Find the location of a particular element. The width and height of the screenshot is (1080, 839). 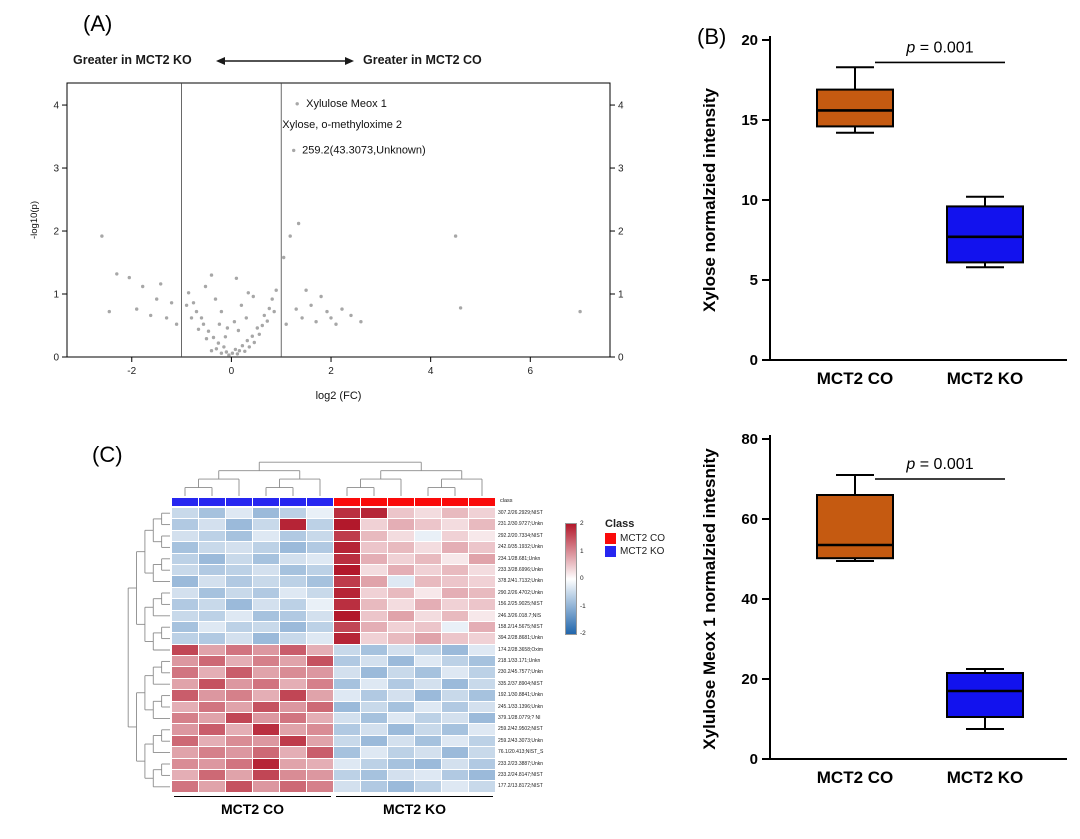

heatmap-row-label: 192.1/30.8841;Unkn is located at coordinates (521, 695).